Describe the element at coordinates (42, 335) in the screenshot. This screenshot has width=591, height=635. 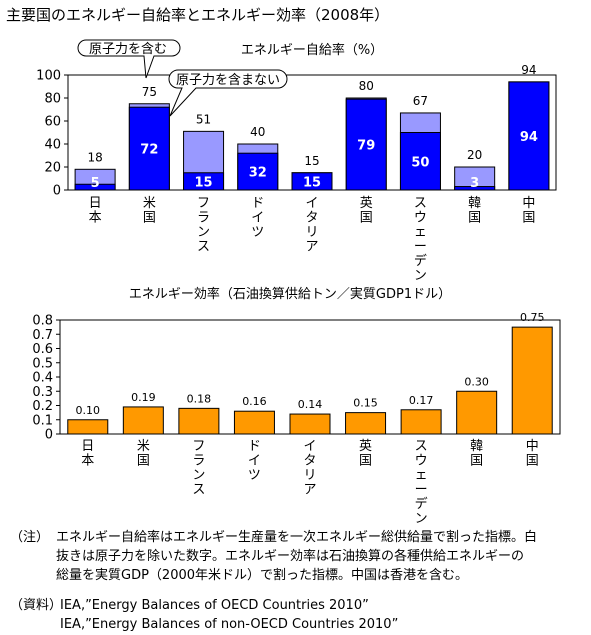
I see `chart2-ytick-label: 0.7` at that location.